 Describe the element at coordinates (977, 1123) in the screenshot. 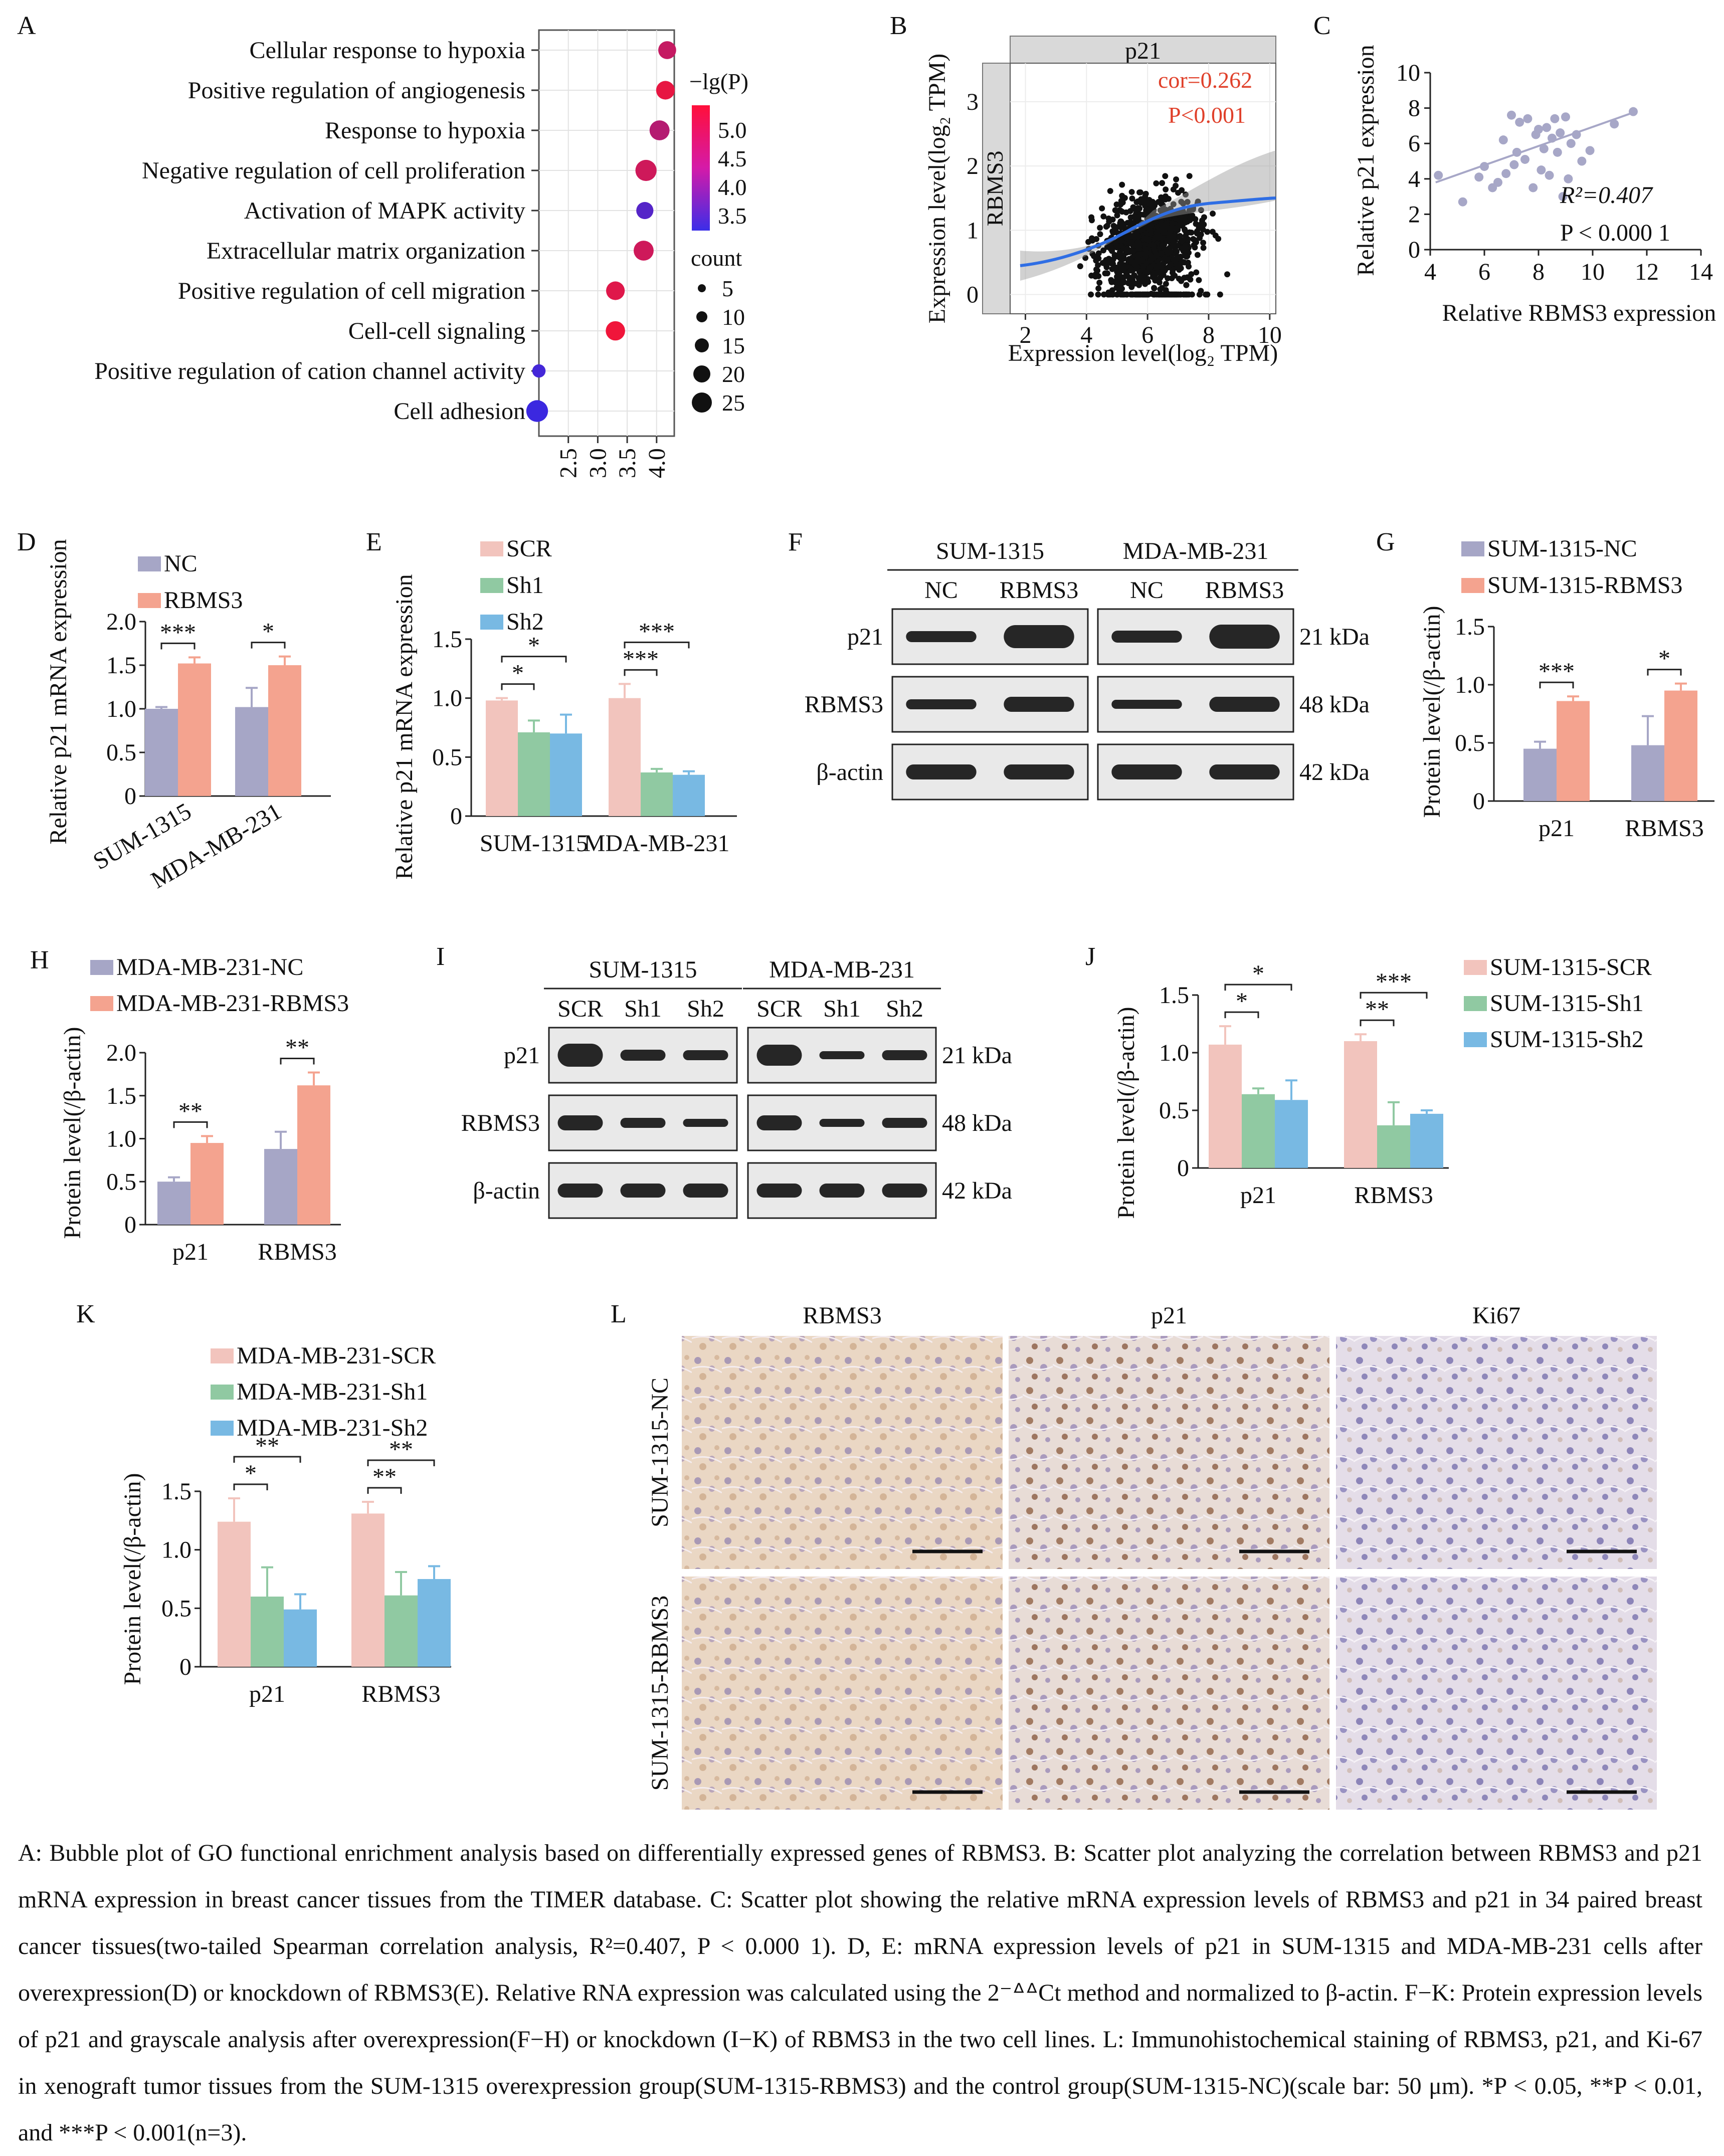

I see `blot-kda-label: 48 kDa` at that location.